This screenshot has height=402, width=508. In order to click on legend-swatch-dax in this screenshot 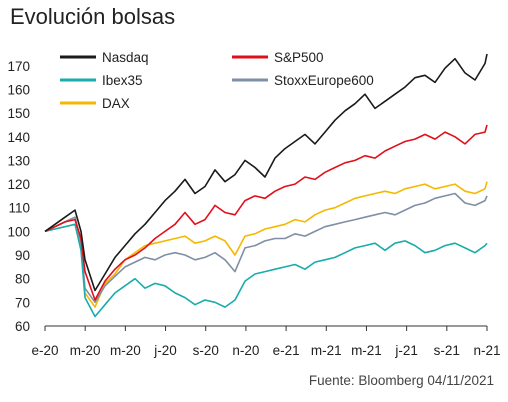, I will do `click(78, 103)`.